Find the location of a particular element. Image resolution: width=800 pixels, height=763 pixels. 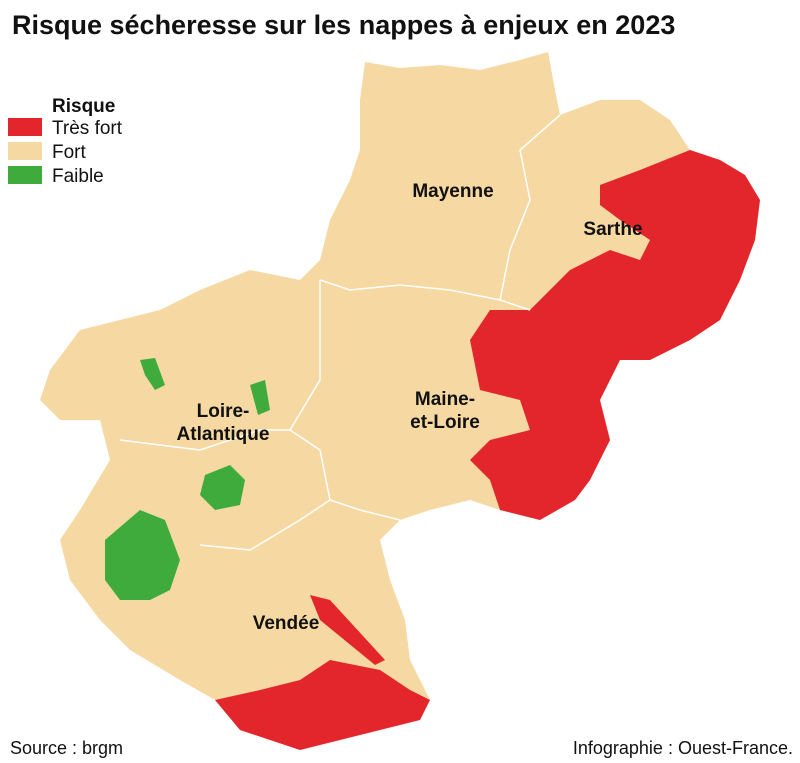

region-label: Atlantique is located at coordinates (223, 434).